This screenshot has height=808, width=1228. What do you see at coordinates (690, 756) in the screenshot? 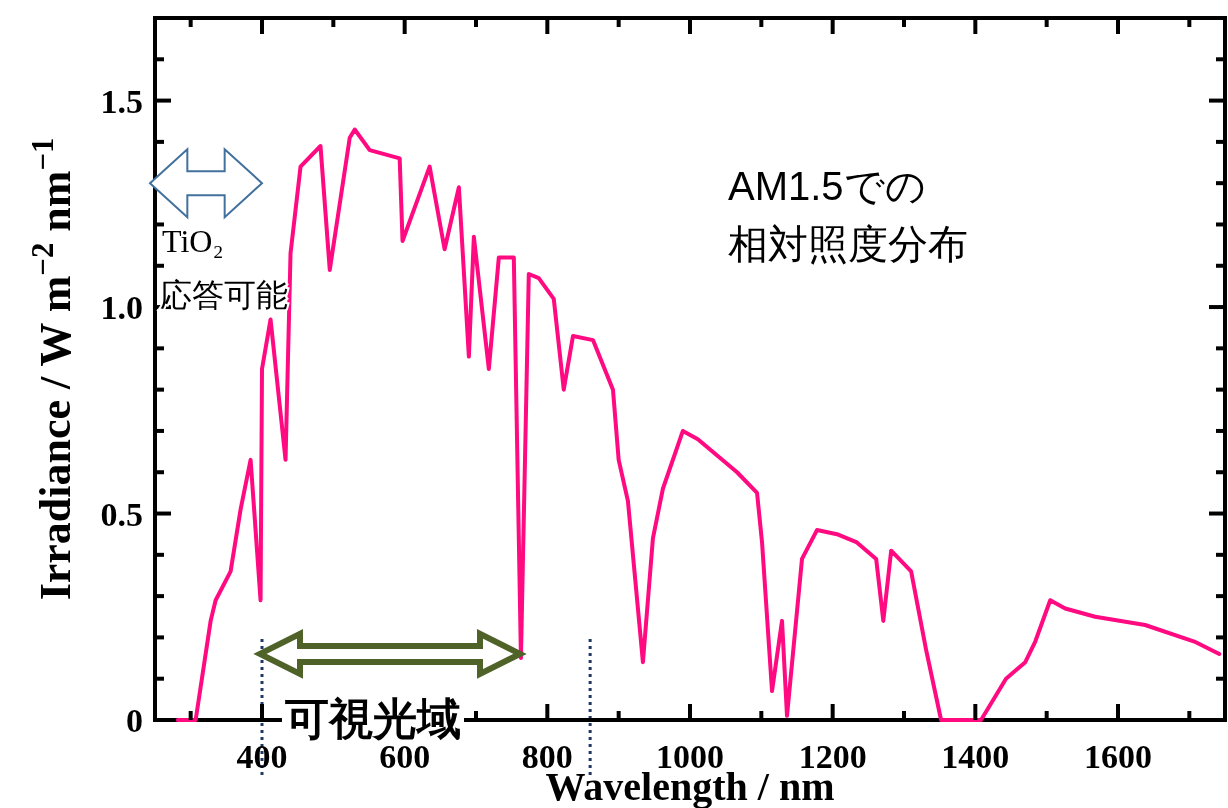
I see `x-tick-label: 1000` at bounding box center [690, 756].